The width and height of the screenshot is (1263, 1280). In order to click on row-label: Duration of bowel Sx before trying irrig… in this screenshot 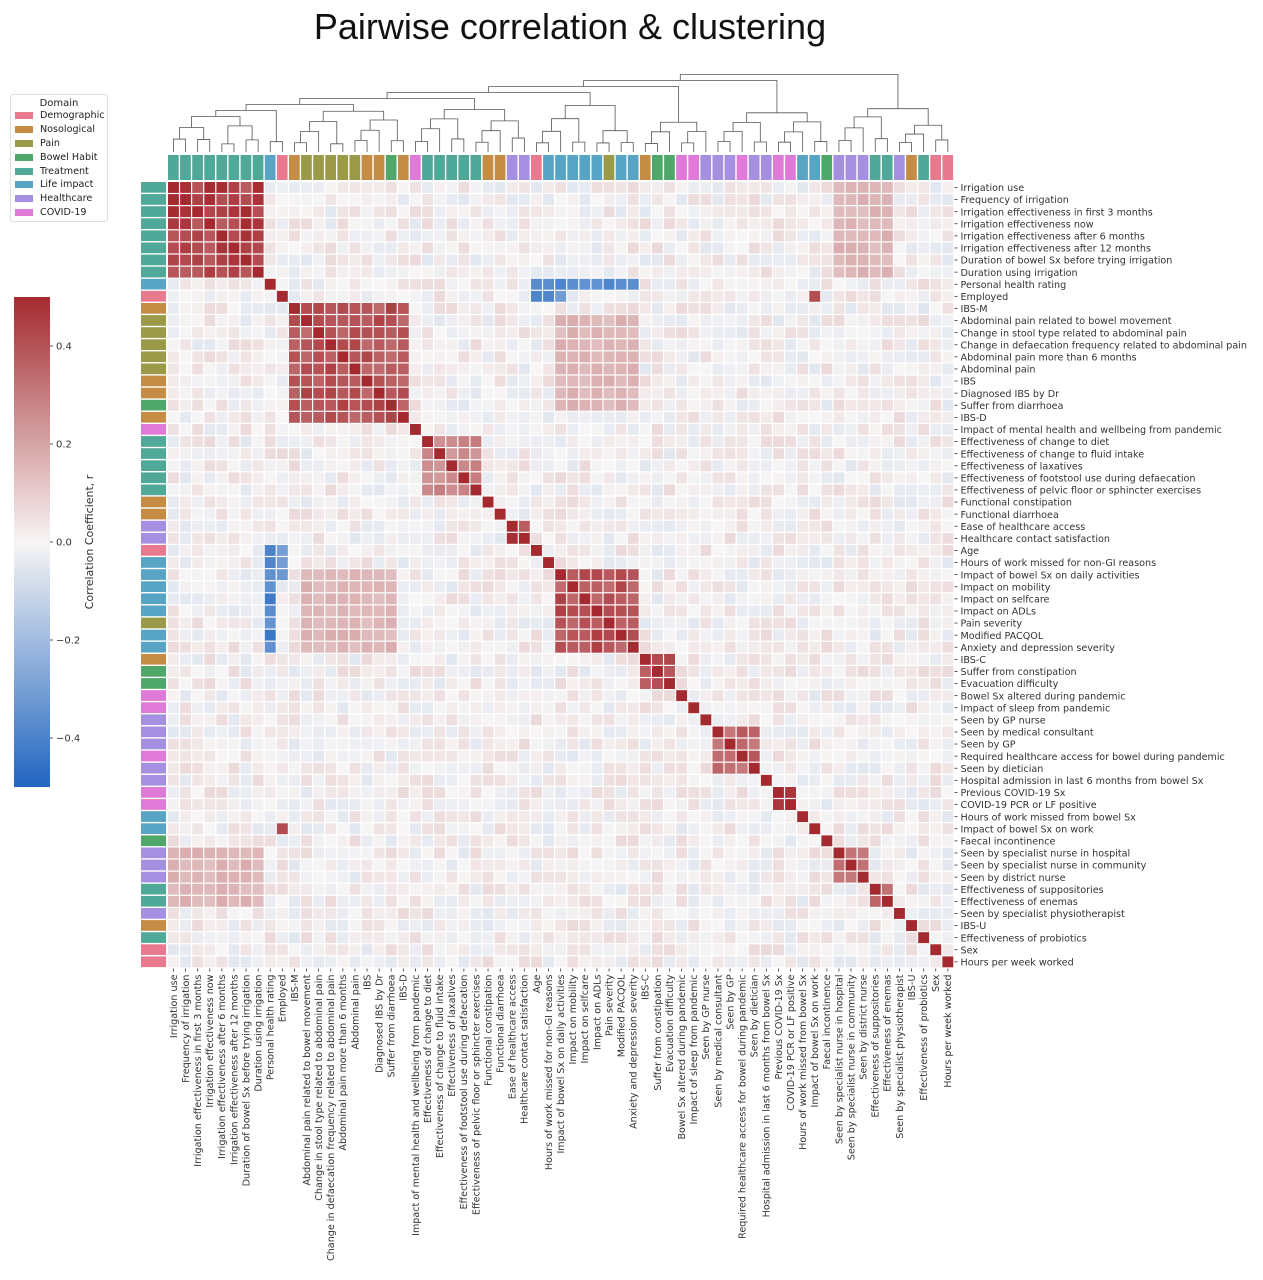, I will do `click(1067, 261)`.